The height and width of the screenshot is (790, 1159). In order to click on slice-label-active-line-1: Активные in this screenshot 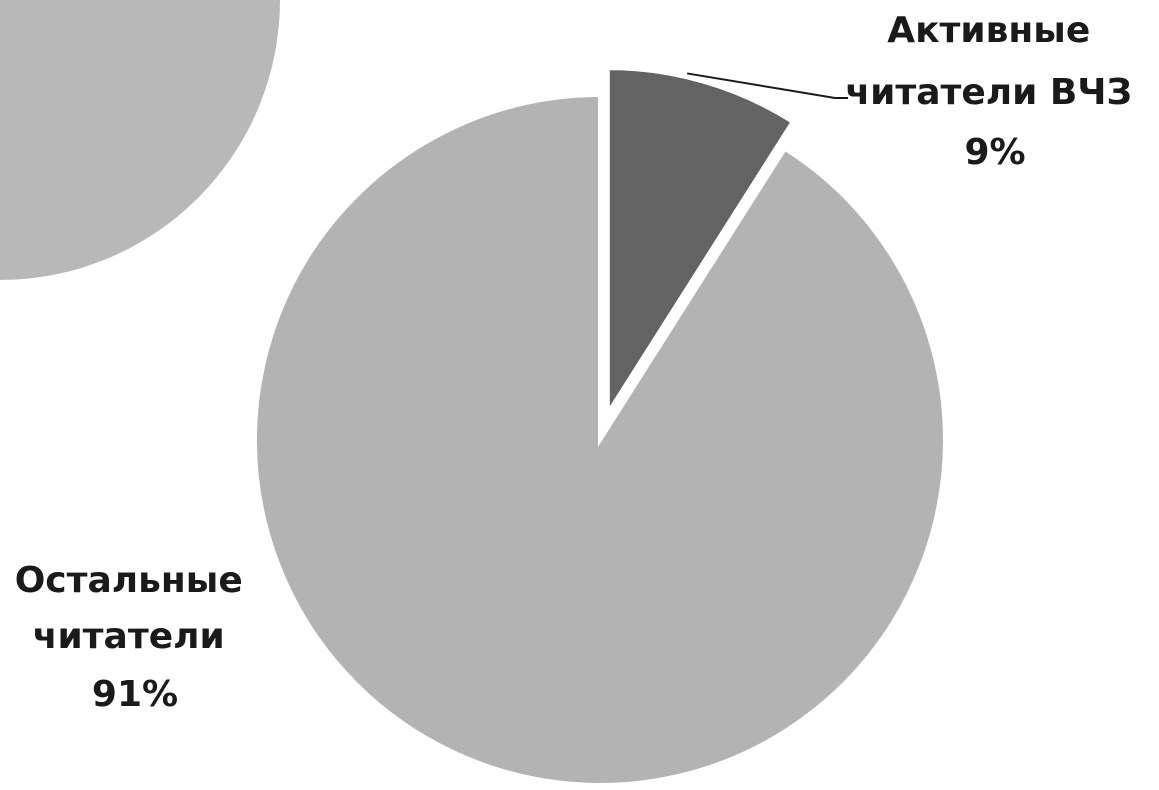, I will do `click(988, 30)`.